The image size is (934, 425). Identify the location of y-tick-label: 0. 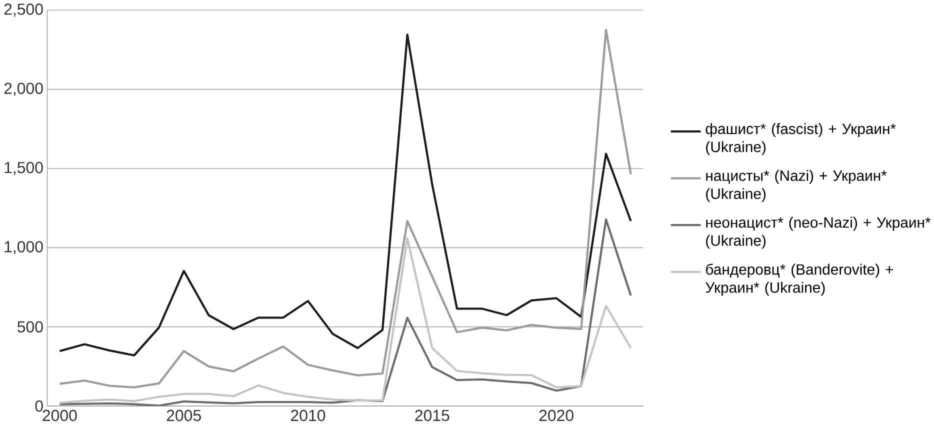
(39, 406).